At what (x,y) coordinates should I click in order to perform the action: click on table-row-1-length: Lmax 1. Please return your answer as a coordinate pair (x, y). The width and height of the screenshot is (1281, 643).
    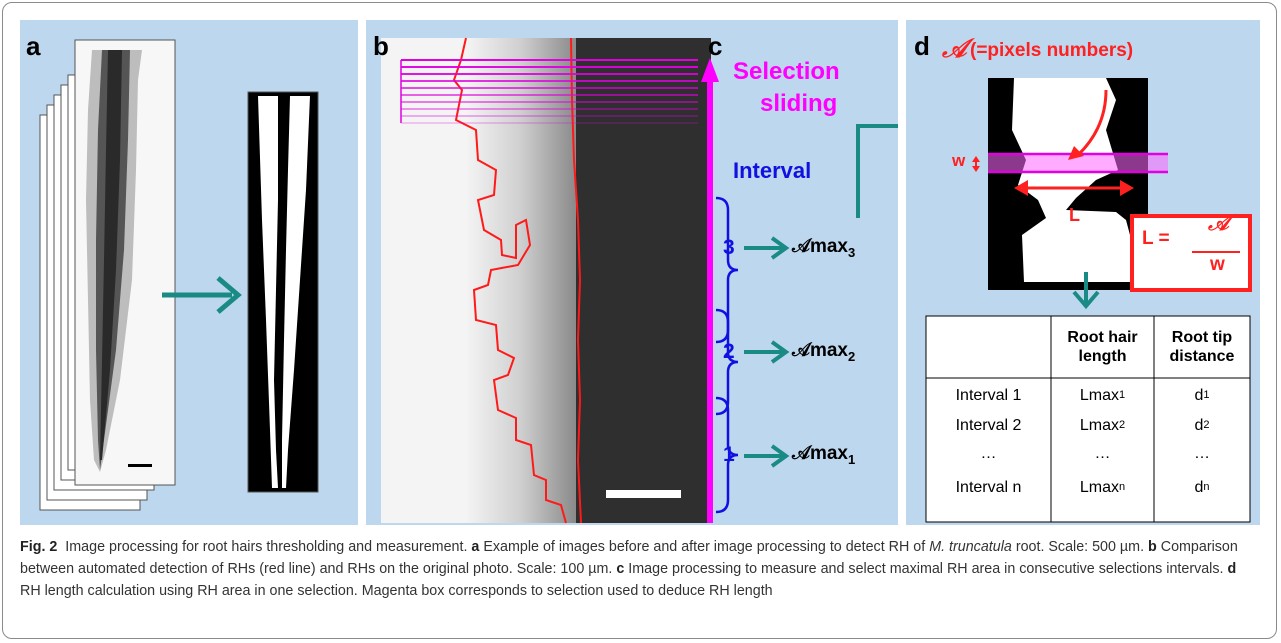
    Looking at the image, I should click on (1102, 395).